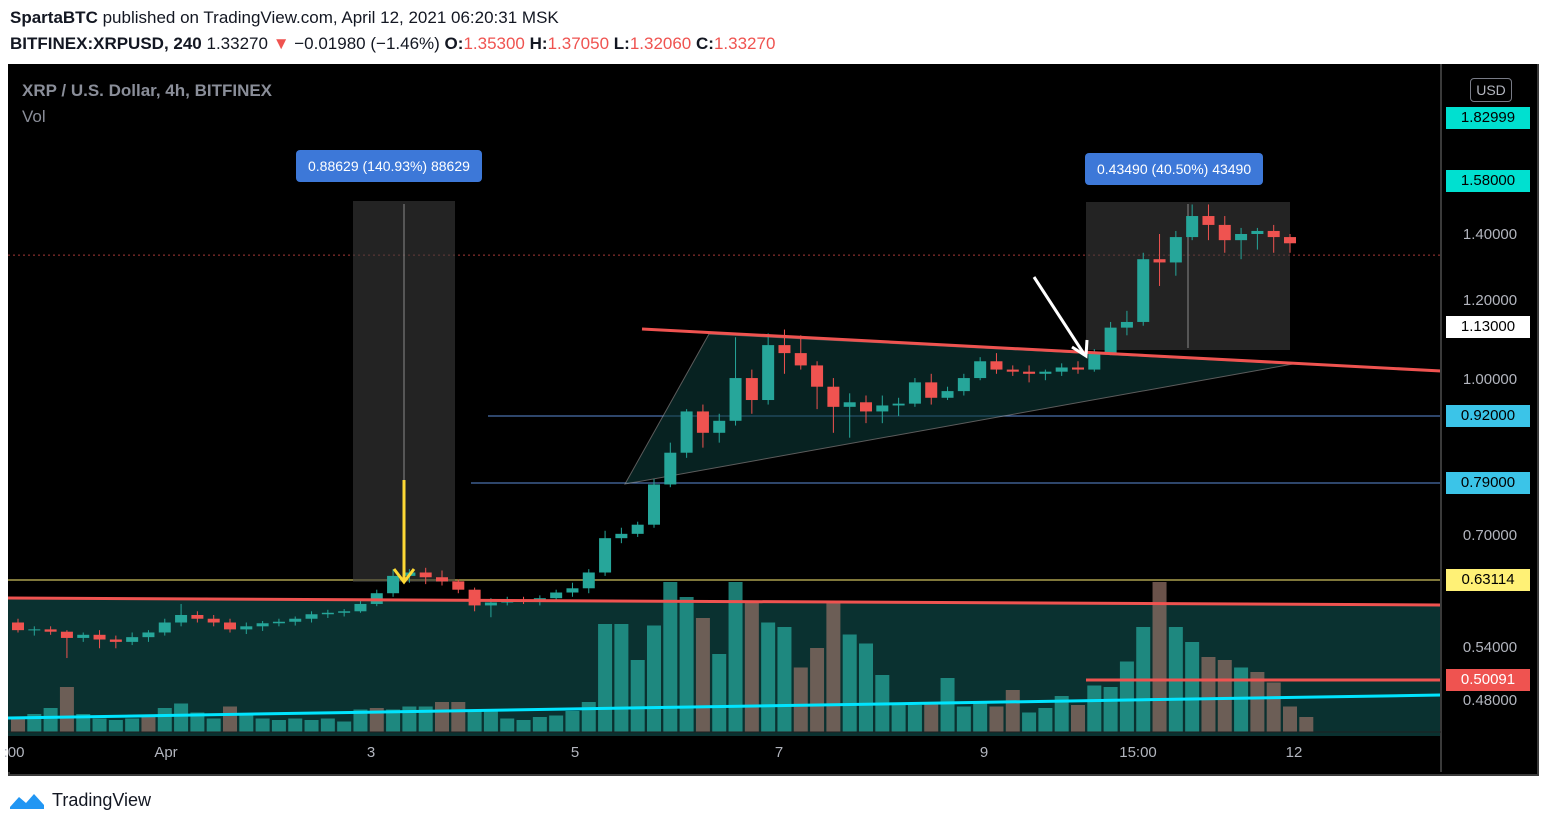  I want to click on price-tag-1-82999: 1.82999, so click(1488, 118).